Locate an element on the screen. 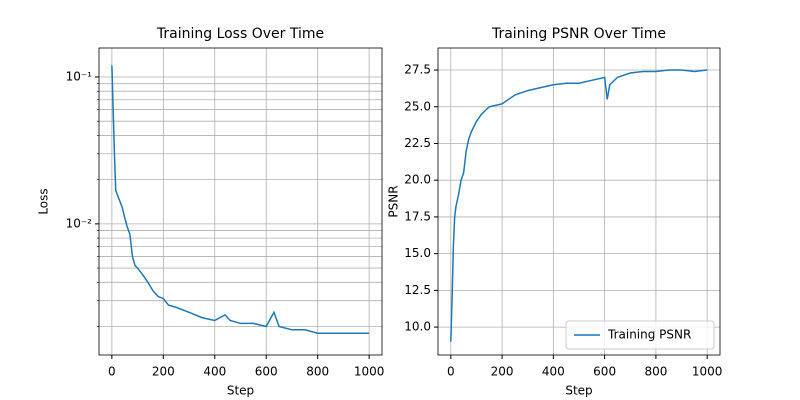 This screenshot has width=800, height=400. legend-box is located at coordinates (640, 335).